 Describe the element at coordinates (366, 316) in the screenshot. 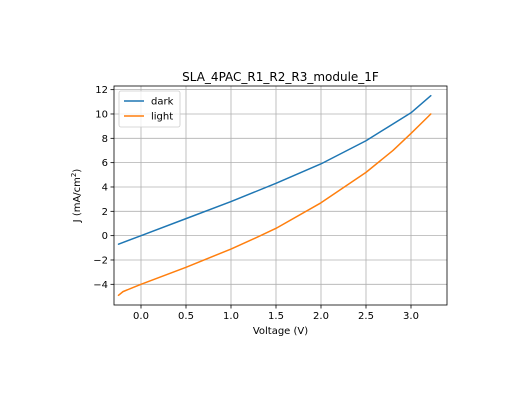

I see `x-tick-label: 2.5` at that location.